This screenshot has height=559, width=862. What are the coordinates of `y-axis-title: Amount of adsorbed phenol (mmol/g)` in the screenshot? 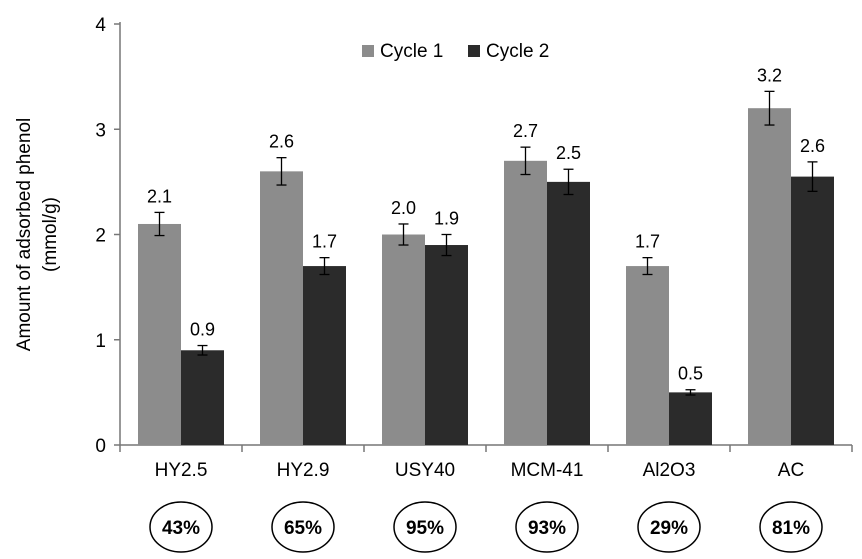 It's located at (37, 234).